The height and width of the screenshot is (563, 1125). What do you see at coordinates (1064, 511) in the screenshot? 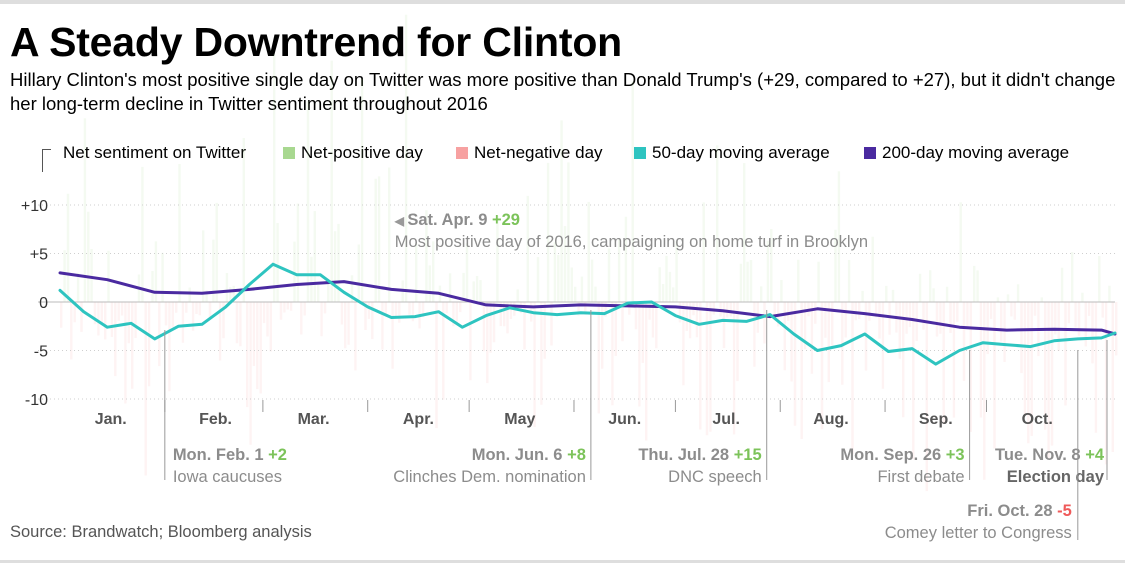
I see `annotation-value: -5` at bounding box center [1064, 511].